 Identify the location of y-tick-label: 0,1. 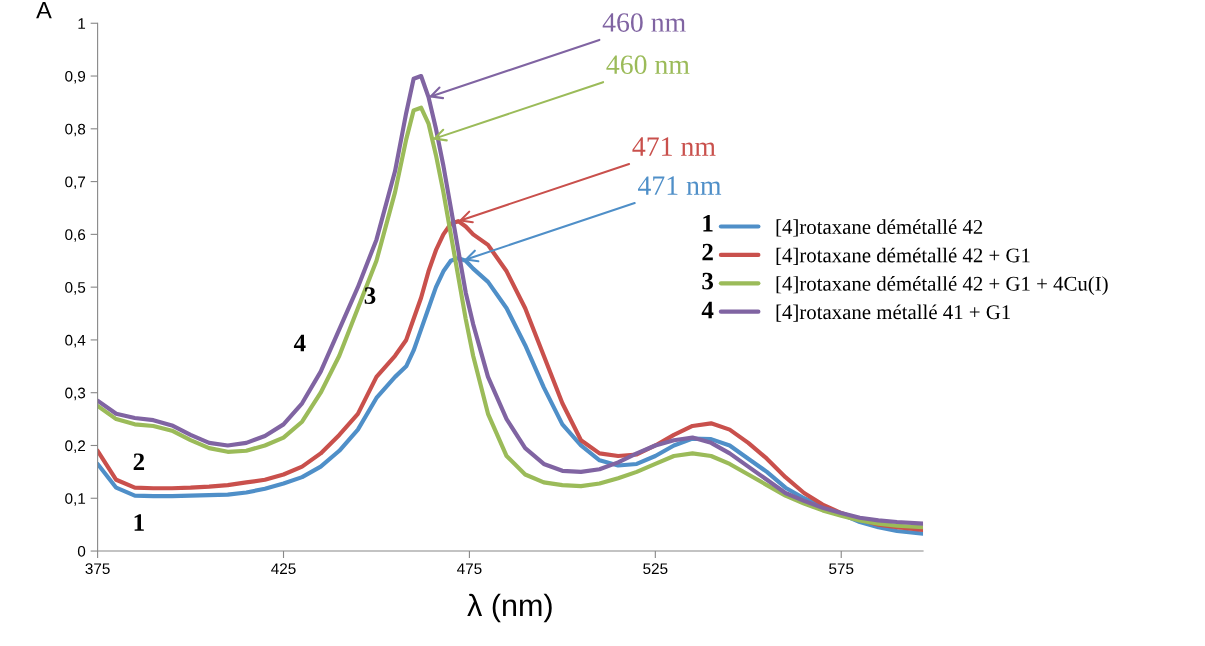
(75, 499).